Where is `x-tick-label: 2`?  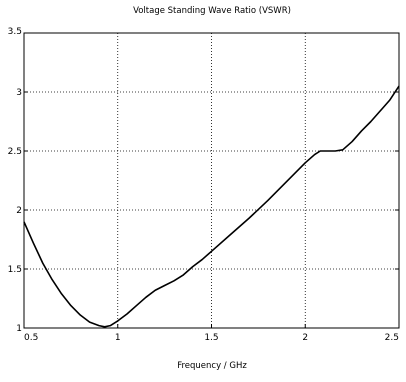 x-tick-label: 2 is located at coordinates (305, 338).